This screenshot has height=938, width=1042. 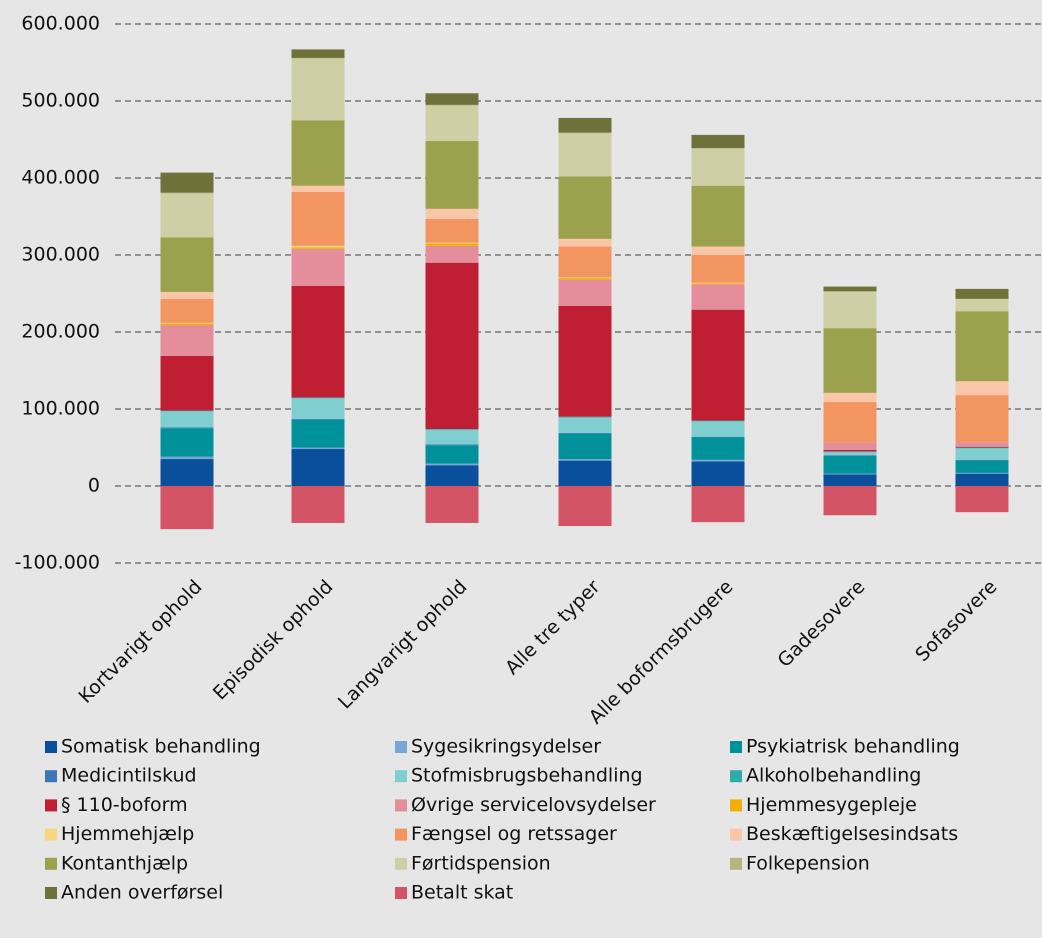 I want to click on legend-label: Fængsel og retssager, so click(x=514, y=834).